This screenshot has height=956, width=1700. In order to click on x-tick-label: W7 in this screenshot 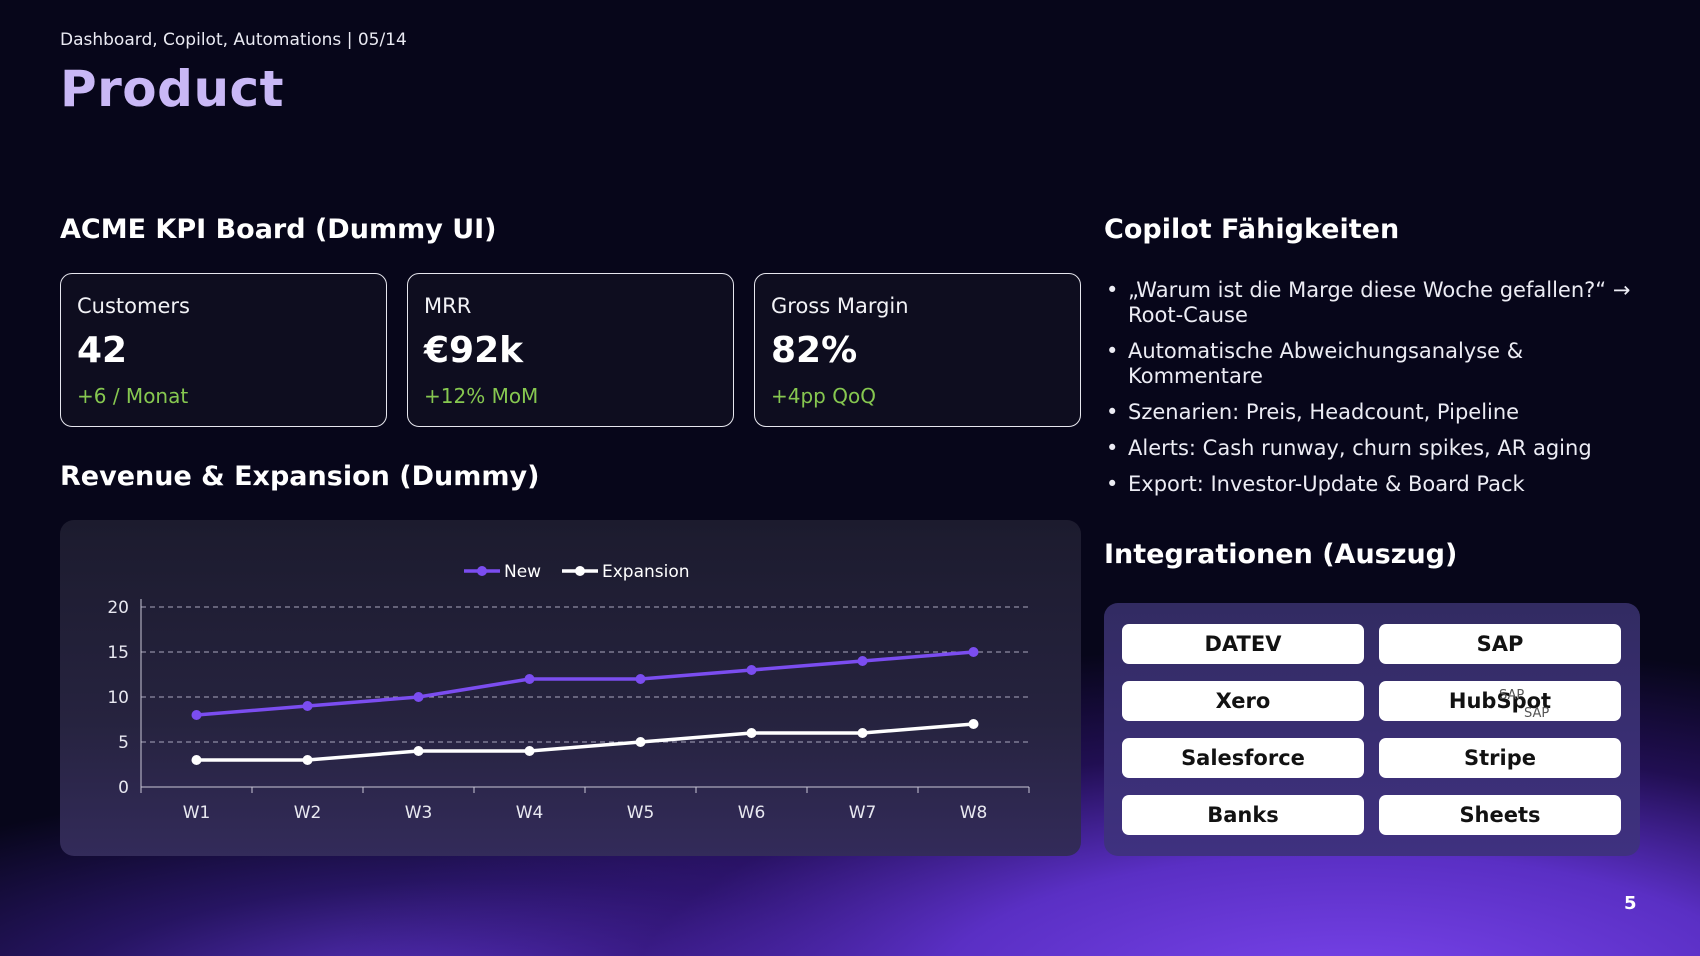, I will do `click(863, 813)`.